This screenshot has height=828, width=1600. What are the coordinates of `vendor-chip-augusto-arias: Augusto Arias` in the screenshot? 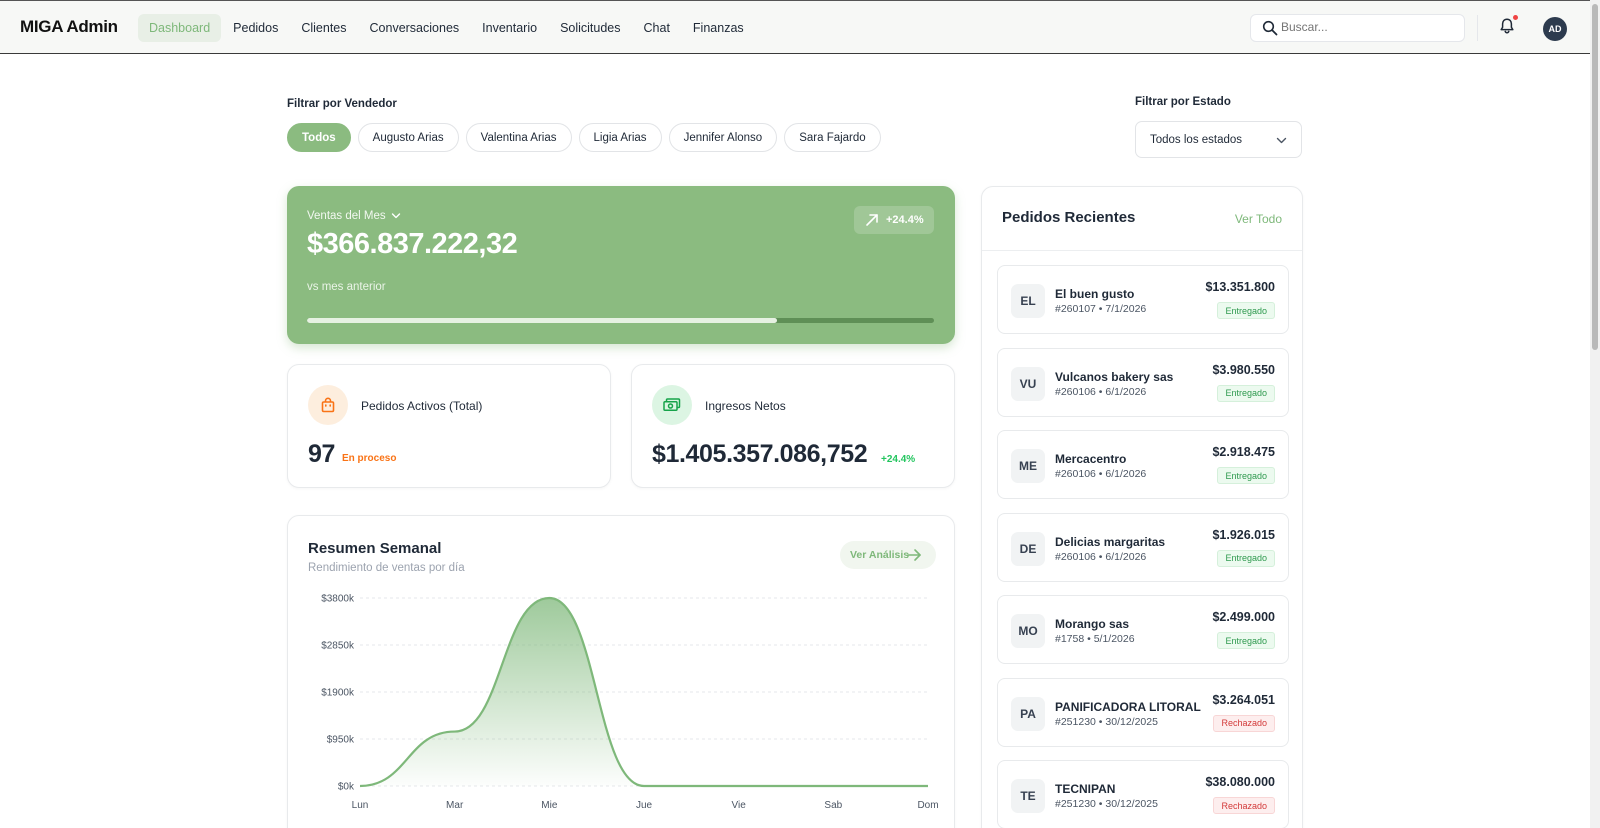 It's located at (408, 137).